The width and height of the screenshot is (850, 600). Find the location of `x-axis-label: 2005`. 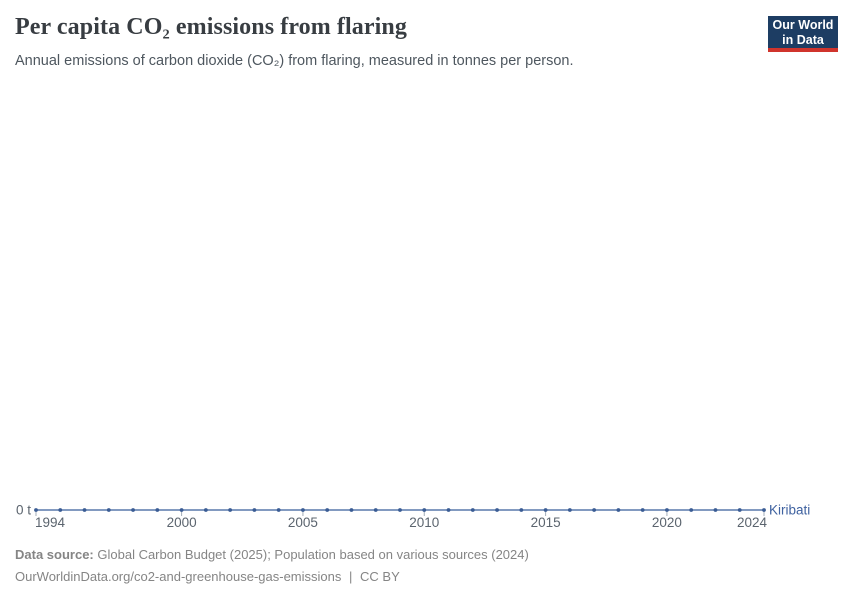

x-axis-label: 2005 is located at coordinates (303, 522).